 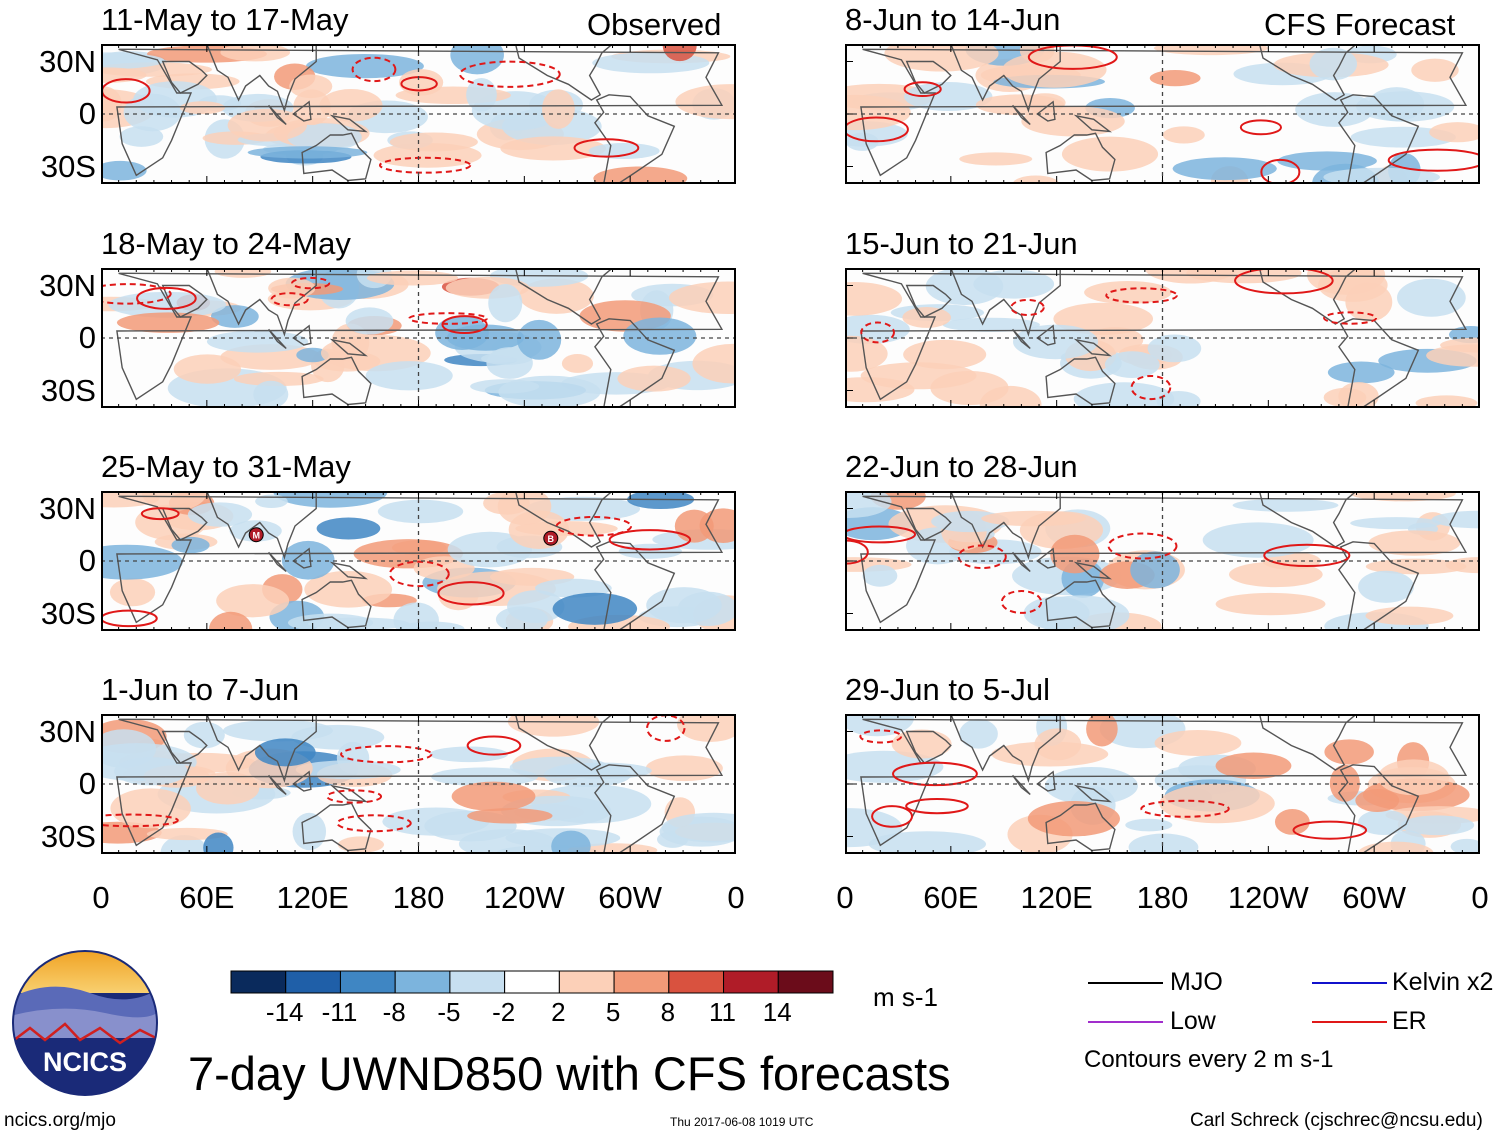 I want to click on colorbar-tick-label: -5, so click(x=449, y=1012).